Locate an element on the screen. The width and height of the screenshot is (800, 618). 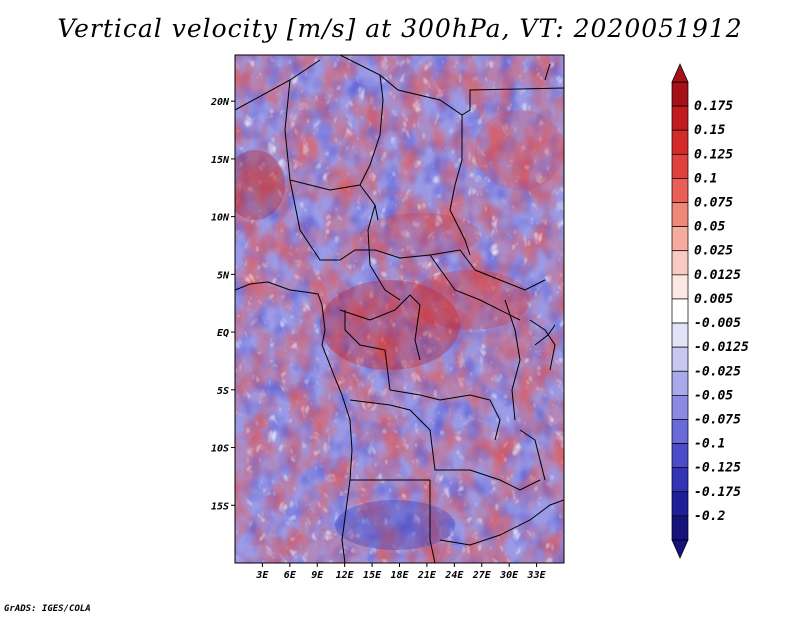
colorbar-label: -0.1 is located at coordinates (709, 444).